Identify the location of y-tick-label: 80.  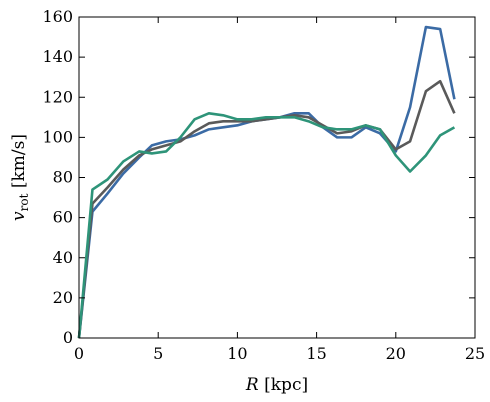
(63, 177).